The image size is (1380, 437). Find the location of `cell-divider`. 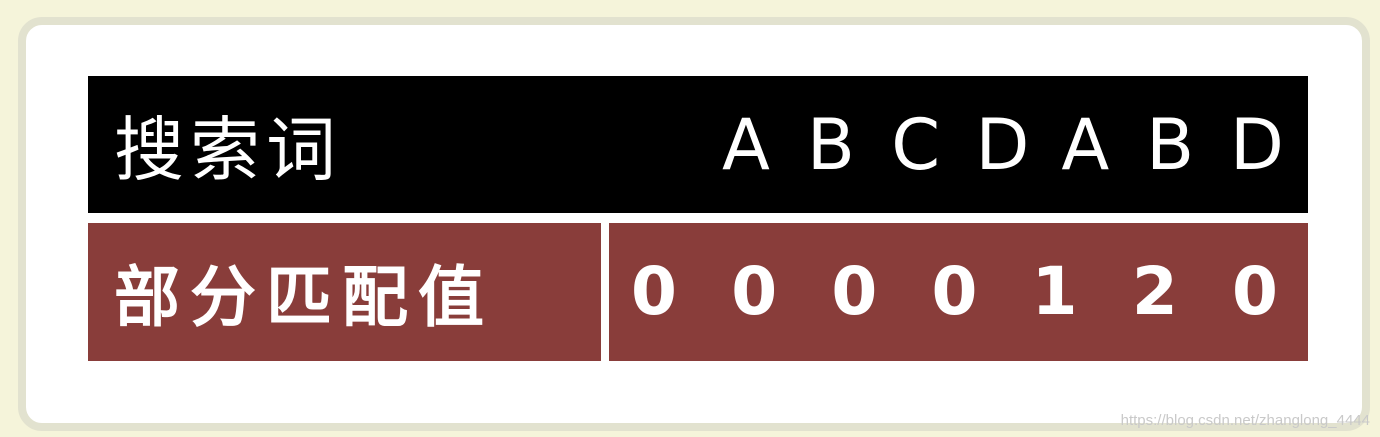

cell-divider is located at coordinates (605, 292).